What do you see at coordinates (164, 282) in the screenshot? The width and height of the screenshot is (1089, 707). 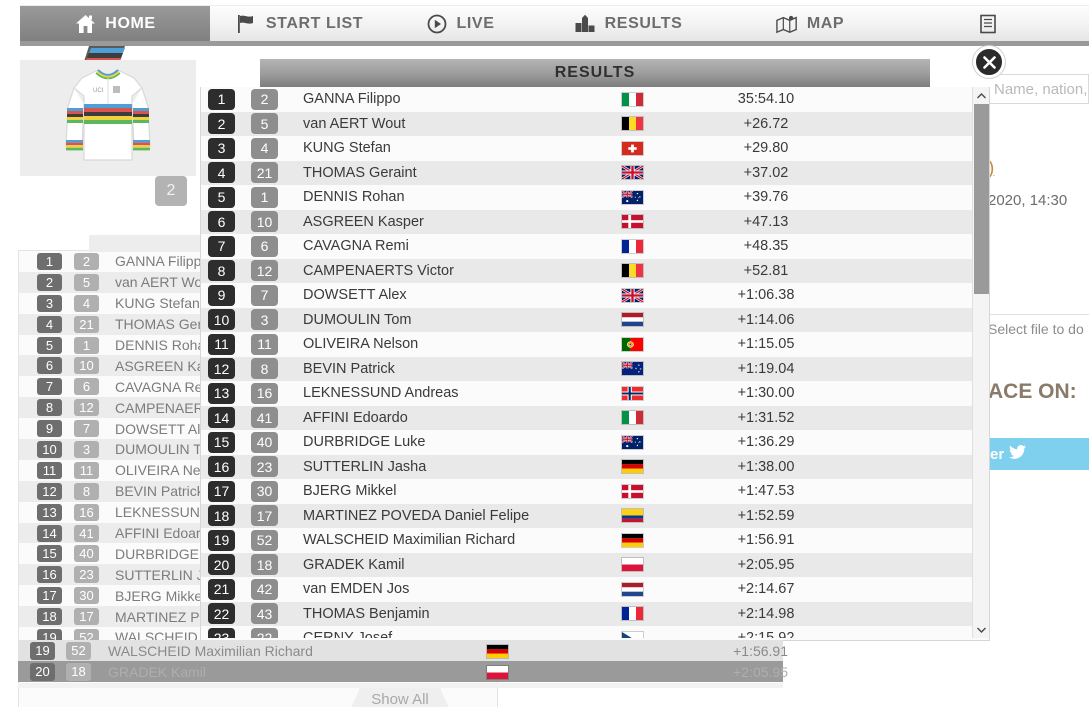 I see `background-rider-name: van AERT Wout` at bounding box center [164, 282].